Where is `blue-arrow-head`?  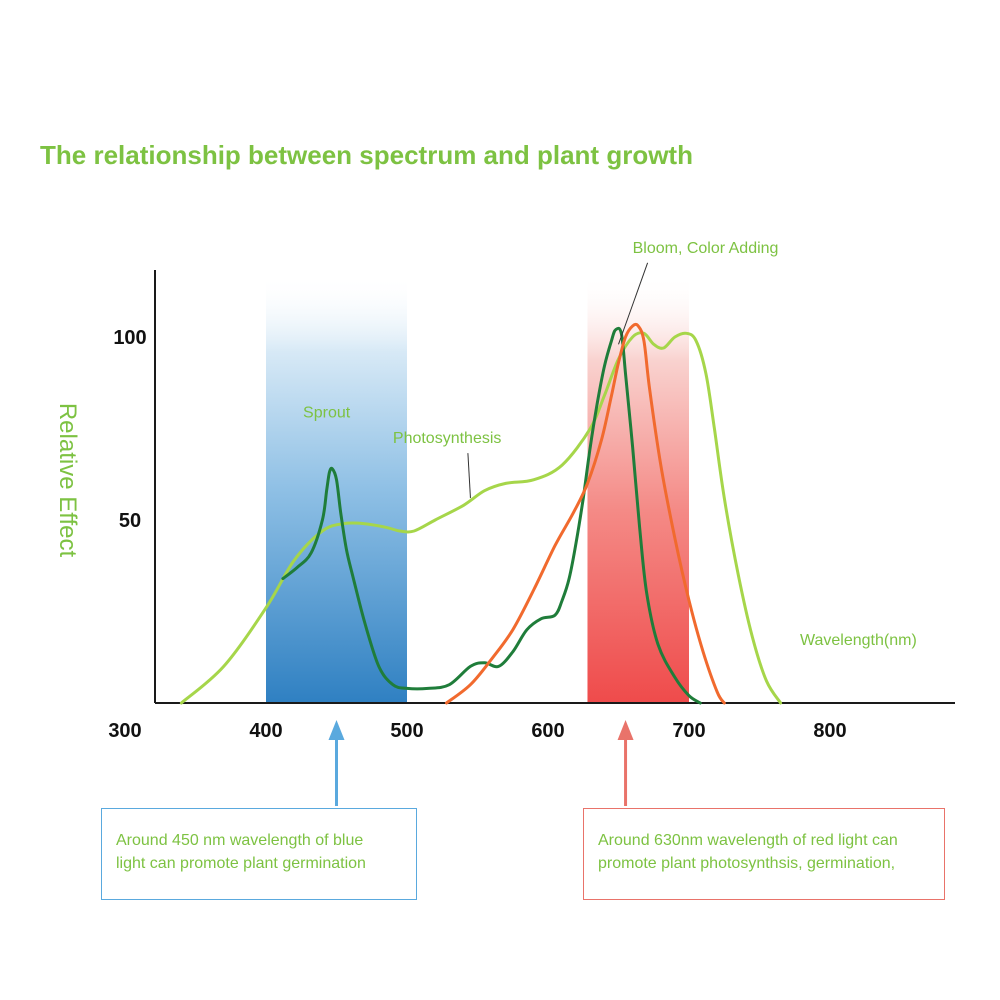 blue-arrow-head is located at coordinates (336, 730).